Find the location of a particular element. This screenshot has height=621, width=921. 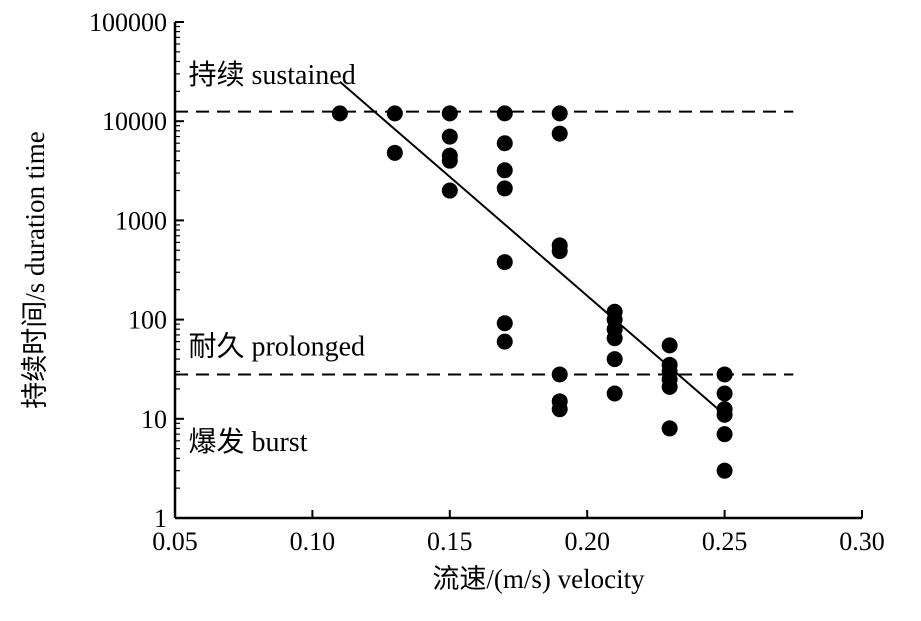

region-label: 爆发 burst is located at coordinates (247, 442).